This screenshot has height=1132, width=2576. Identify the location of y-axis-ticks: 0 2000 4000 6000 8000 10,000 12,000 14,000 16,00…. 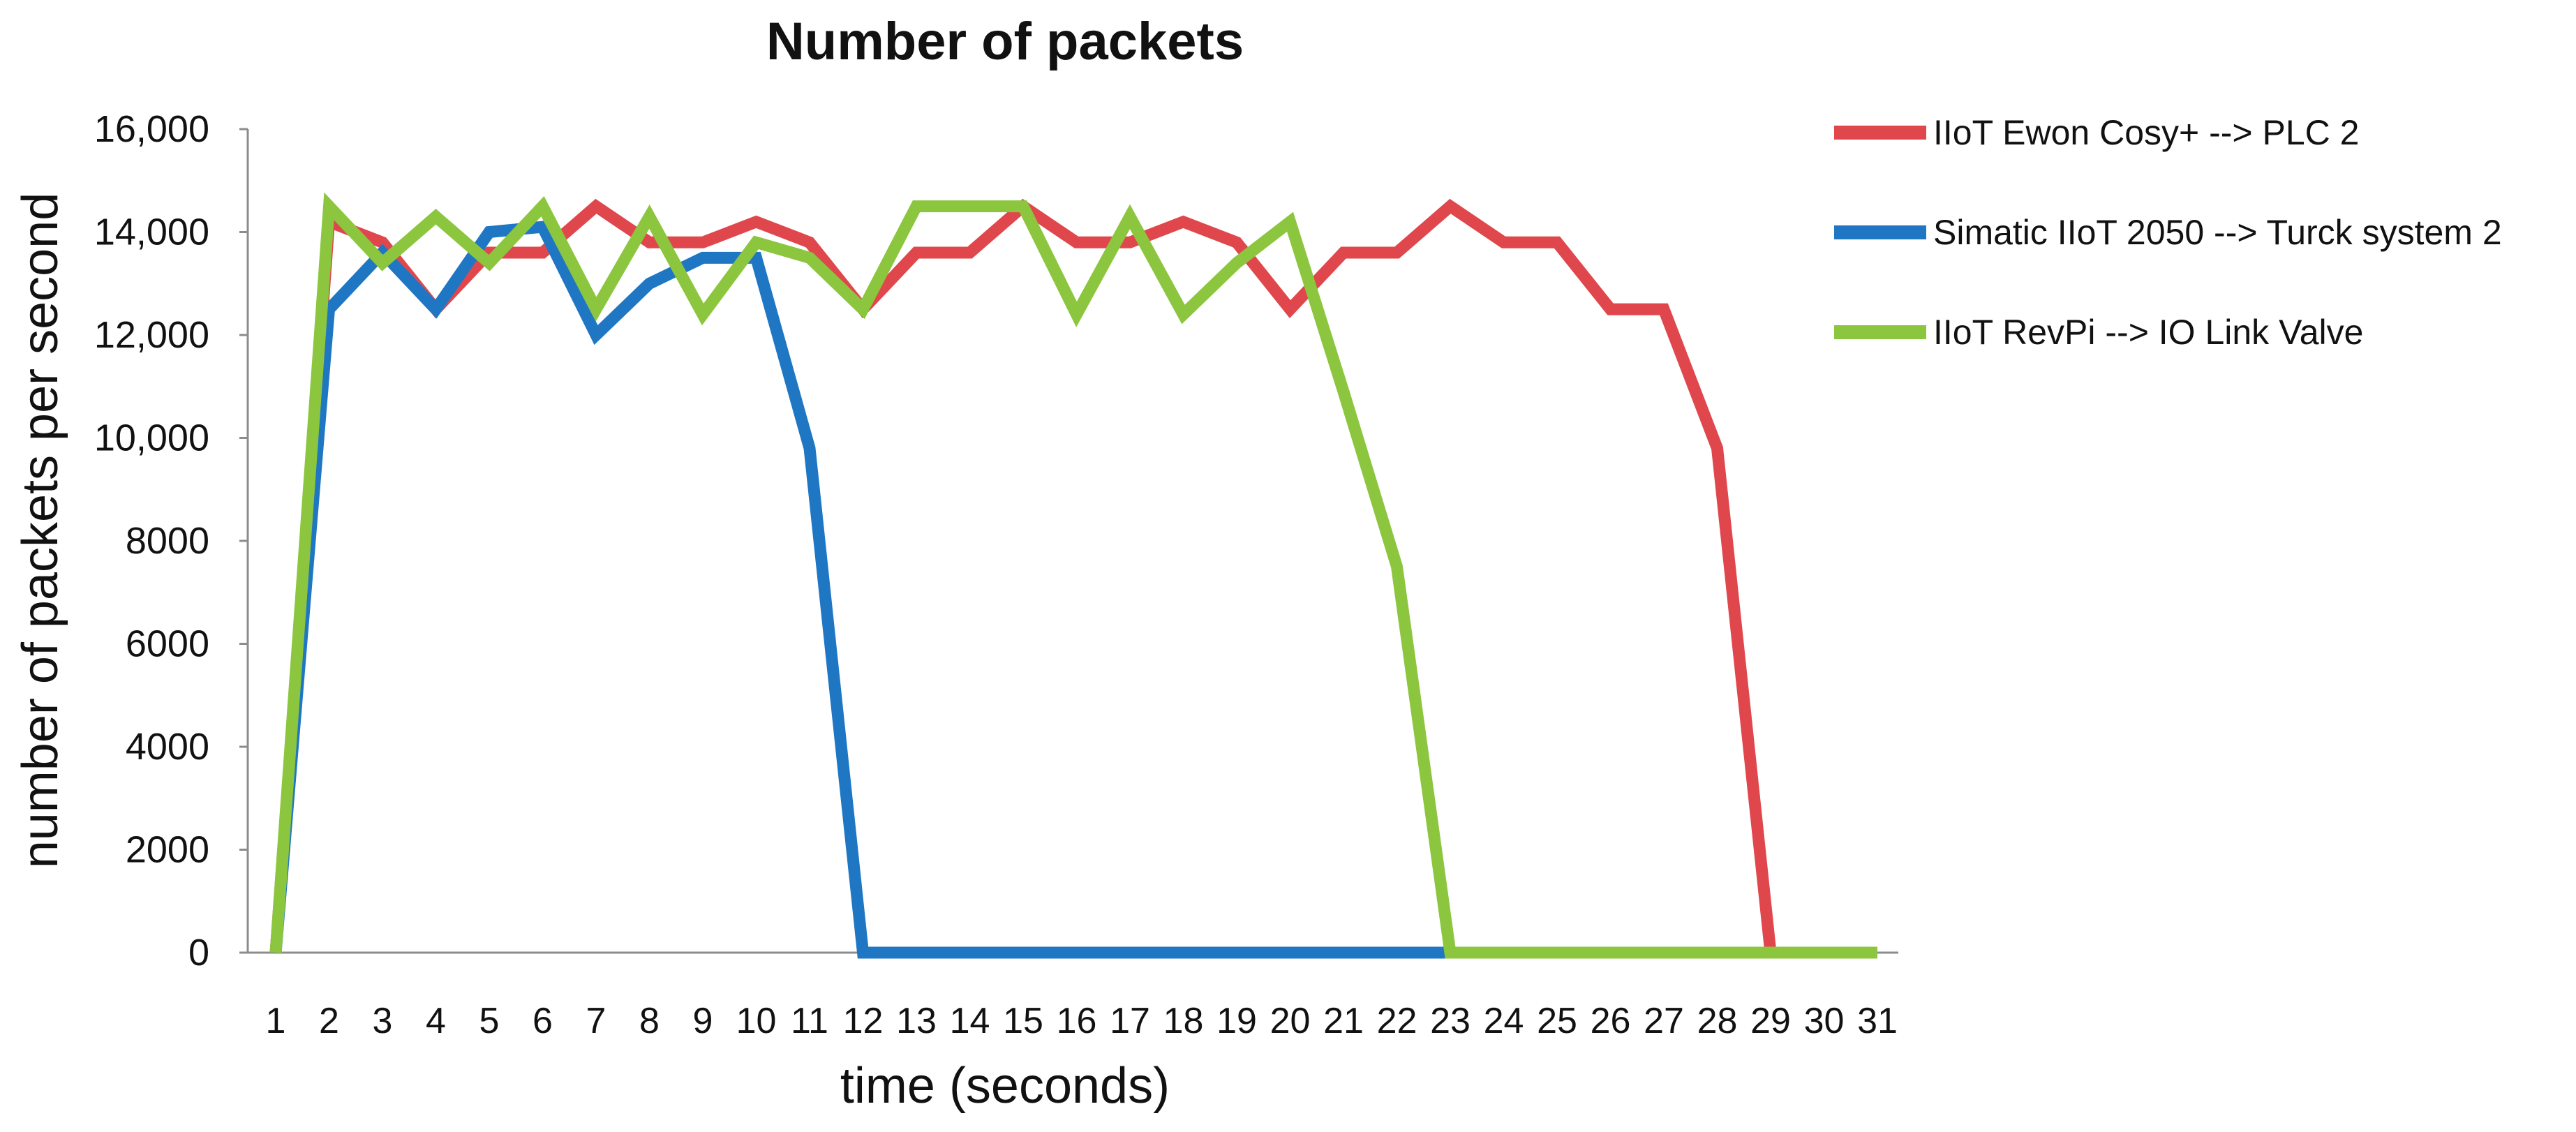
(171, 541).